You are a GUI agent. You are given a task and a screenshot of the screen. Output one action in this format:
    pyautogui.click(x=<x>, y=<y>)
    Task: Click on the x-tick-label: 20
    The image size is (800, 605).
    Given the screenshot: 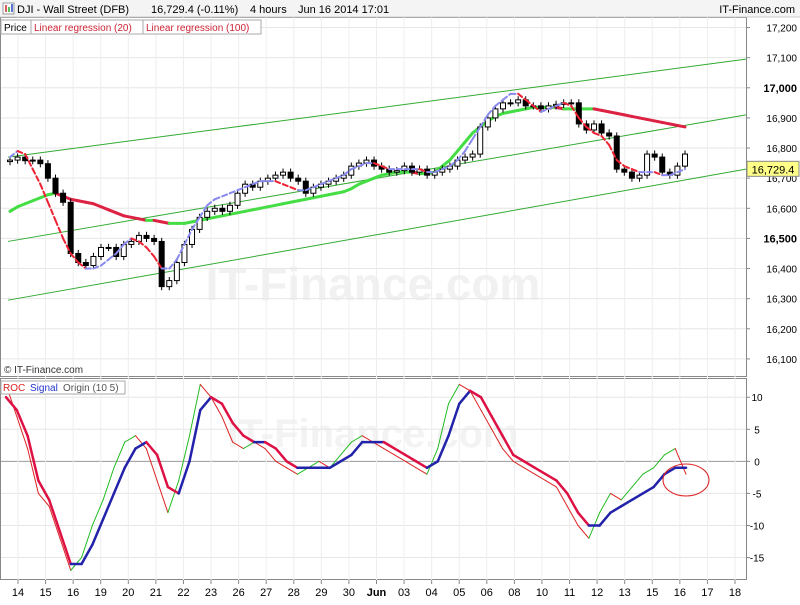 What is the action you would take?
    pyautogui.click(x=128, y=593)
    